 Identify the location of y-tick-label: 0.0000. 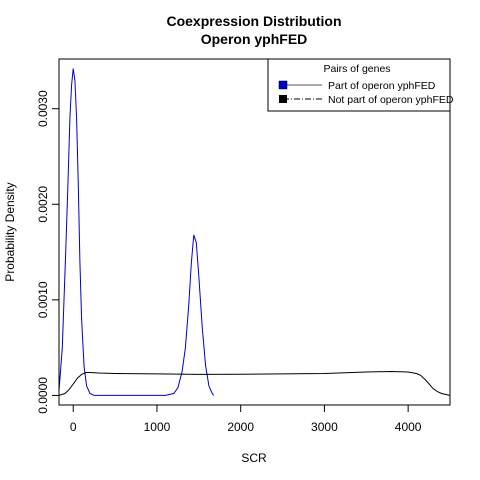
(43, 395).